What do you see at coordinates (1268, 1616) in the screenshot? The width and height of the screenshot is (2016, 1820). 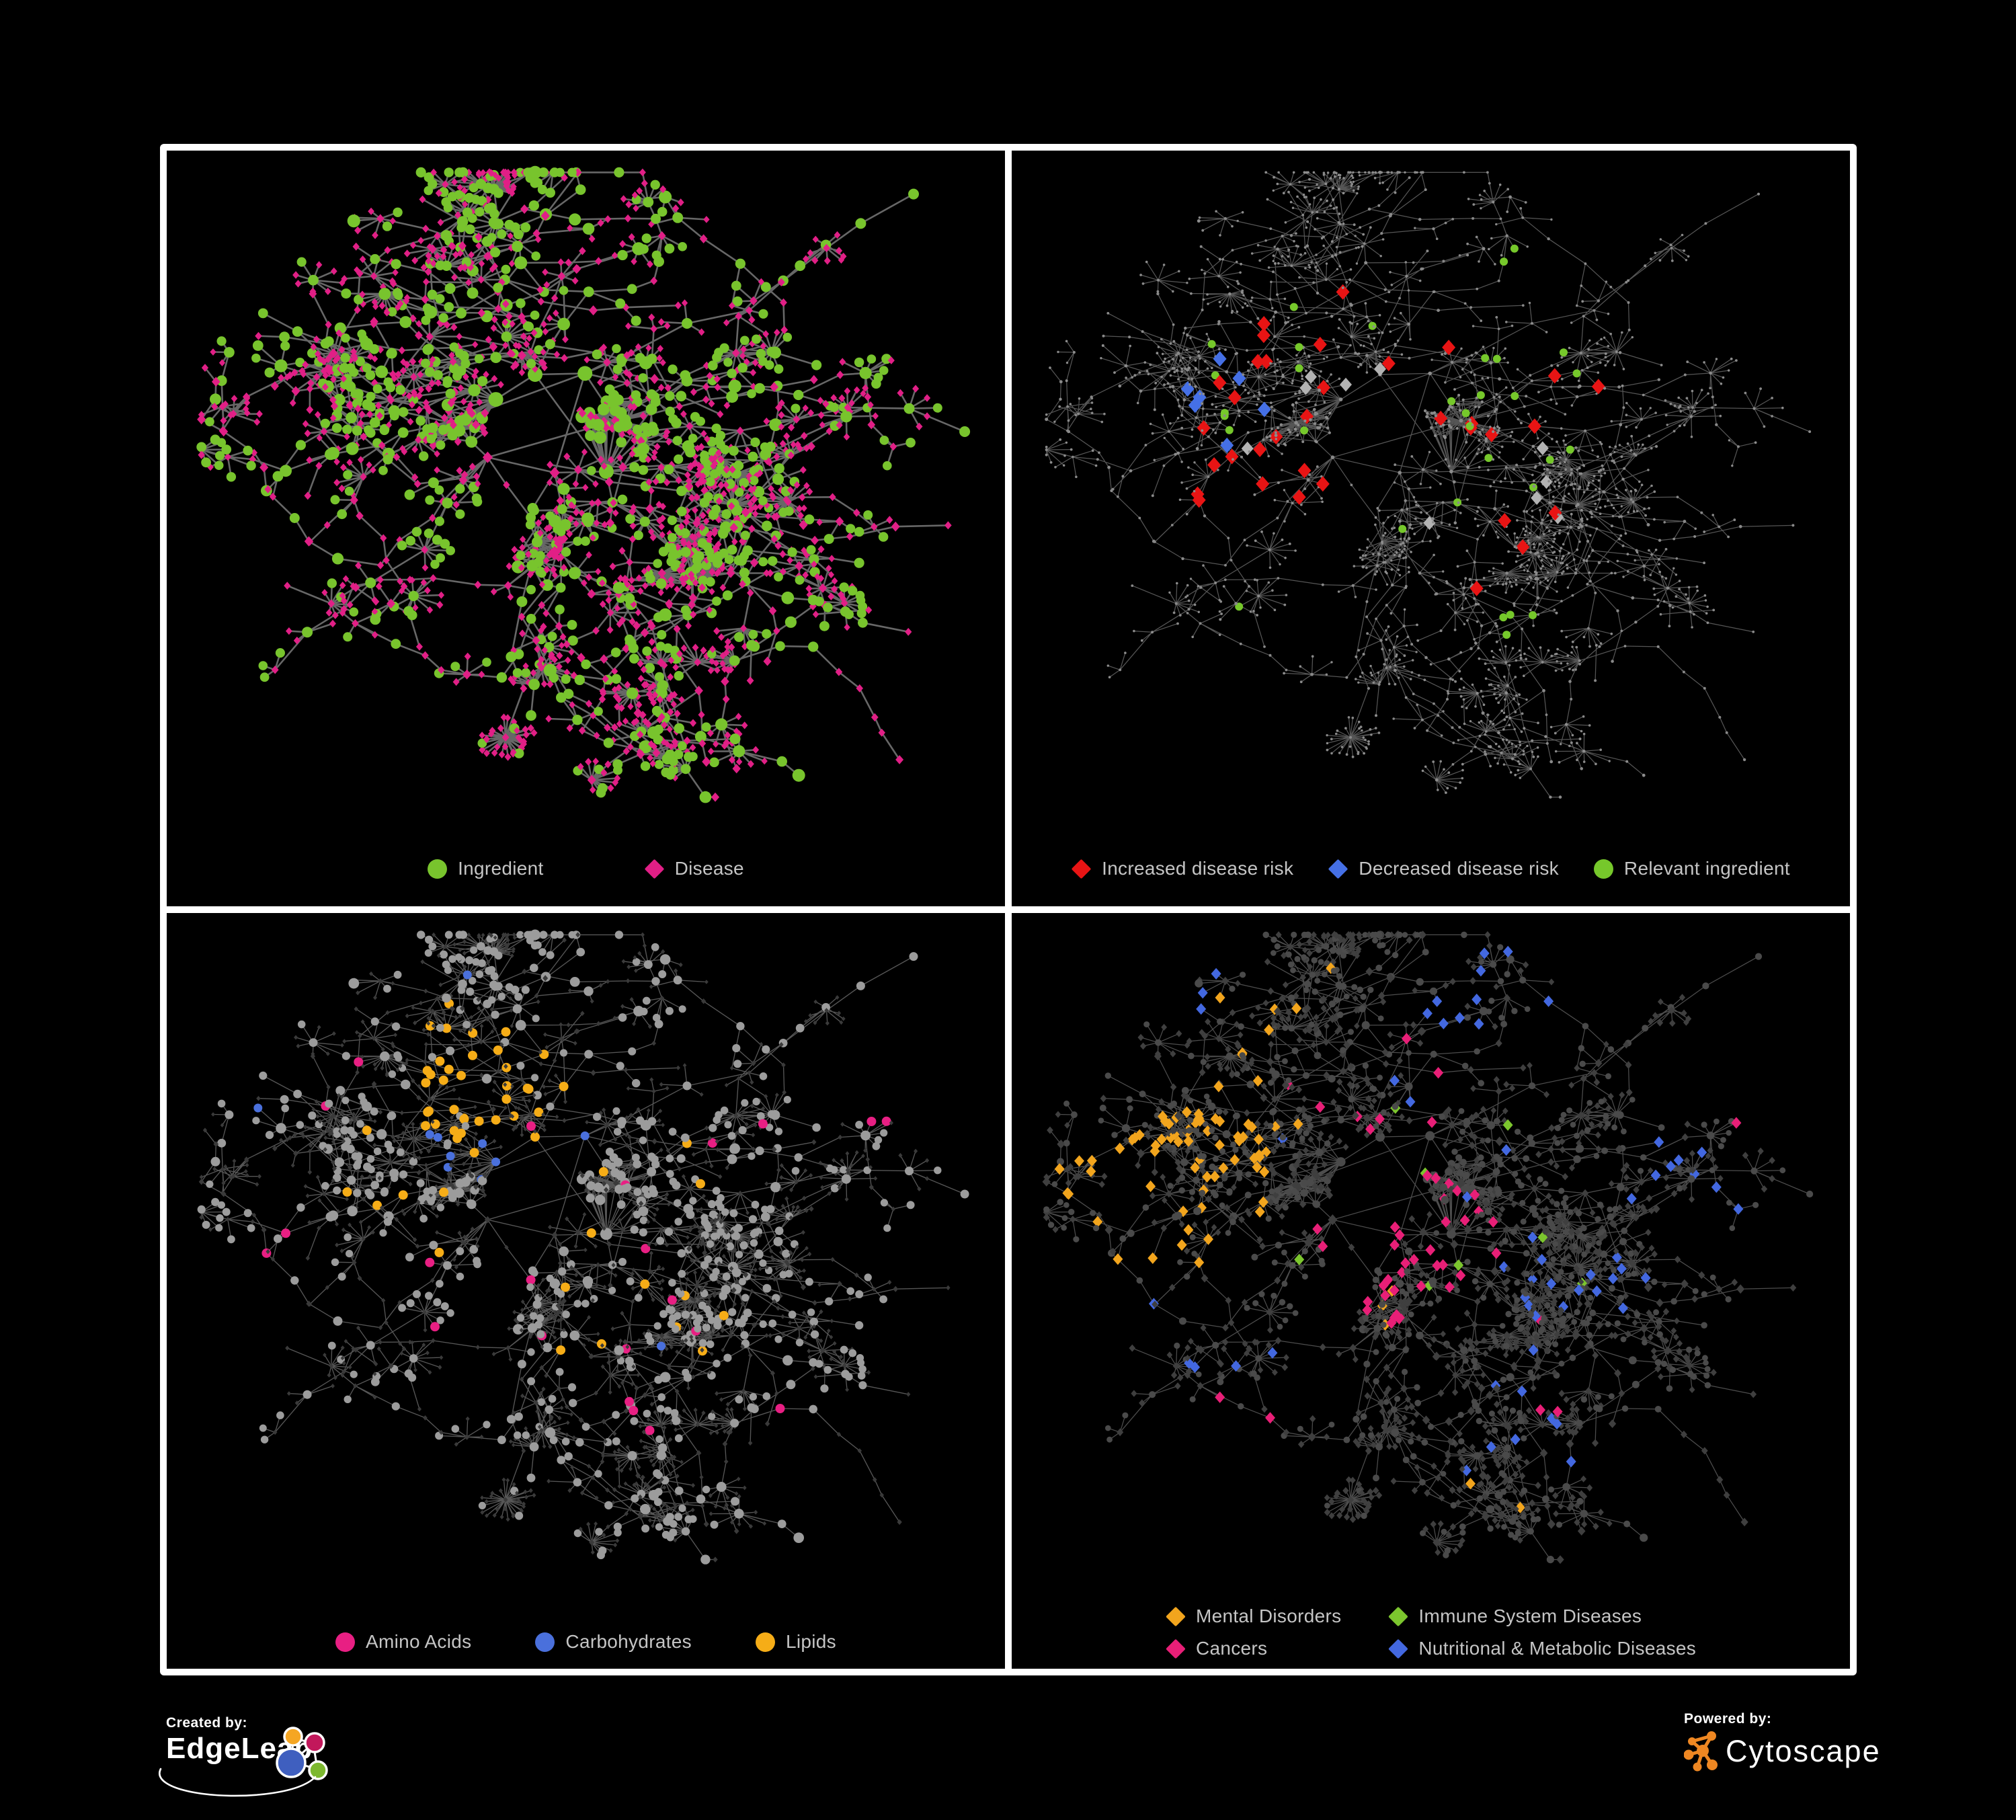 I see `legend-label: Mental Disorders` at bounding box center [1268, 1616].